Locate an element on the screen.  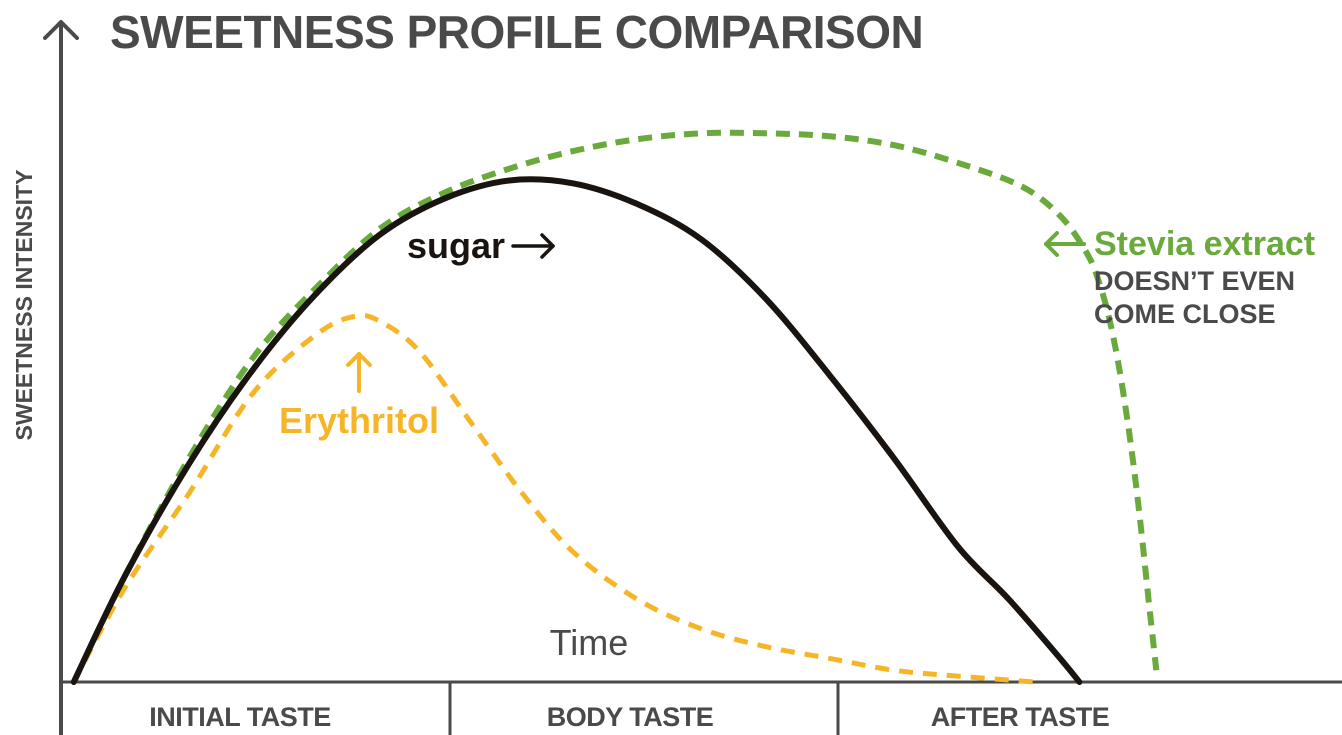
annotation-sugar: sugar is located at coordinates (481, 245).